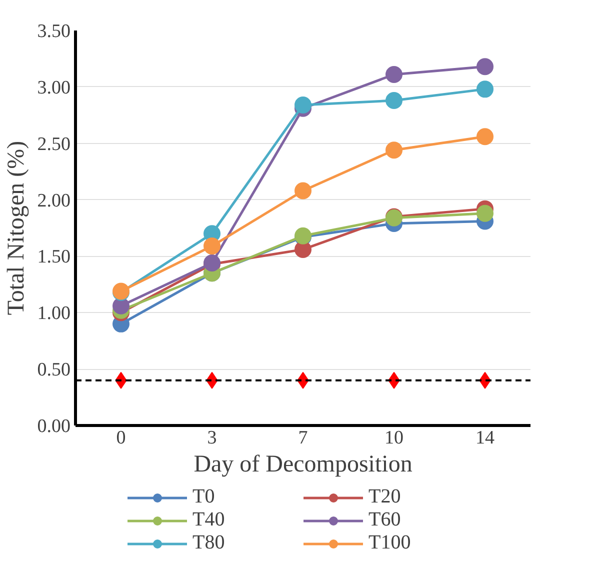 The width and height of the screenshot is (606, 586). Describe the element at coordinates (53, 370) in the screenshot. I see `y-tick-label: 0.50` at that location.